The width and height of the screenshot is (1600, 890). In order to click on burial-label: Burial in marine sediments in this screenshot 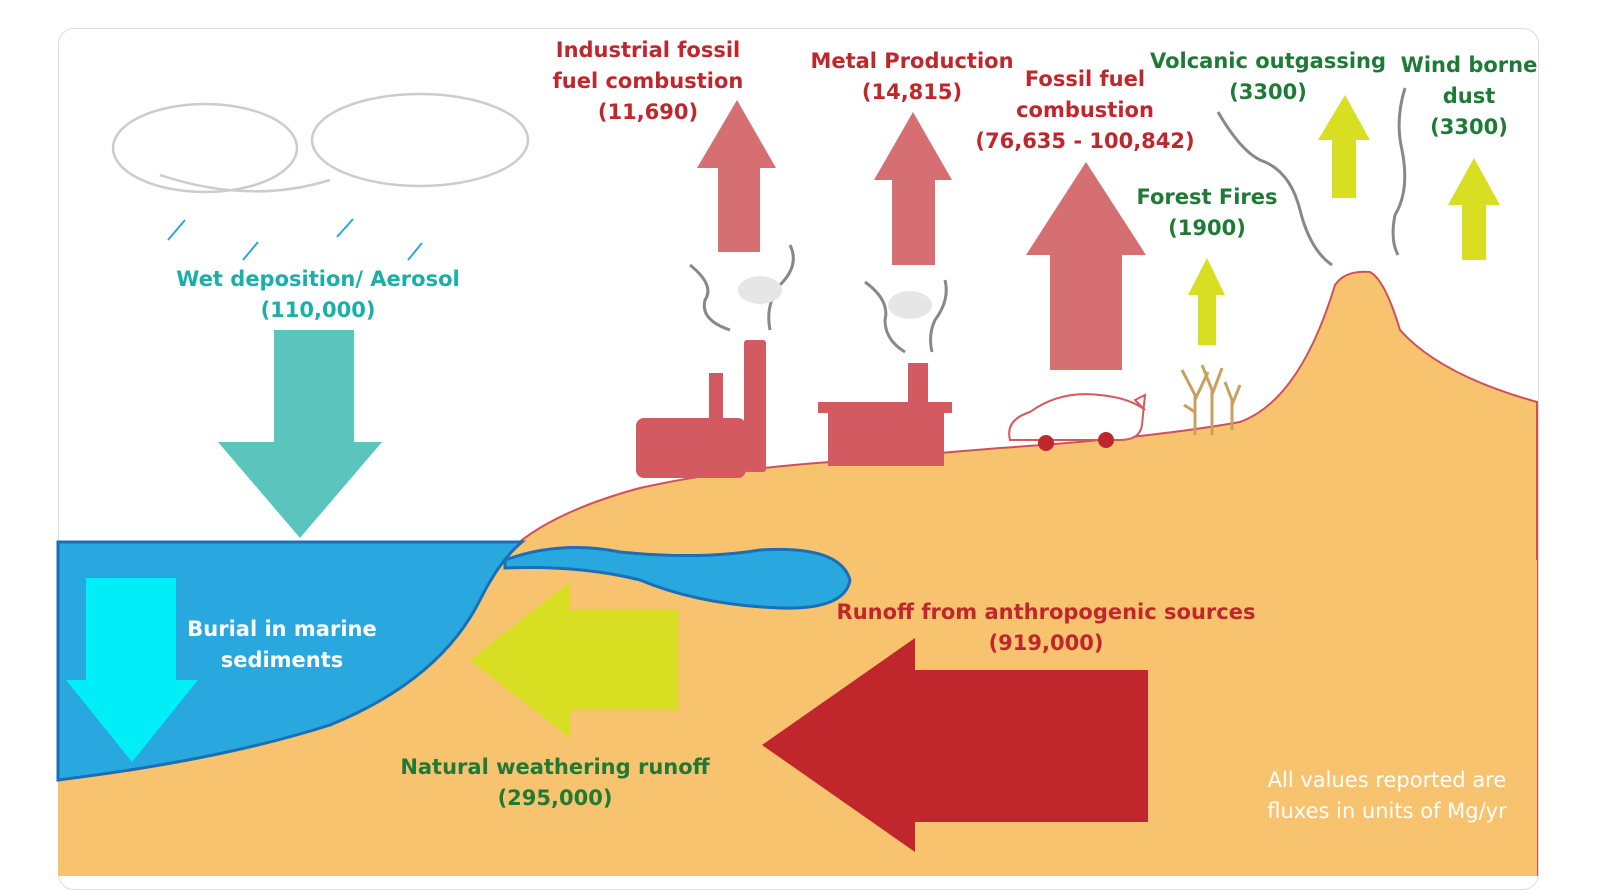, I will do `click(281, 645)`.